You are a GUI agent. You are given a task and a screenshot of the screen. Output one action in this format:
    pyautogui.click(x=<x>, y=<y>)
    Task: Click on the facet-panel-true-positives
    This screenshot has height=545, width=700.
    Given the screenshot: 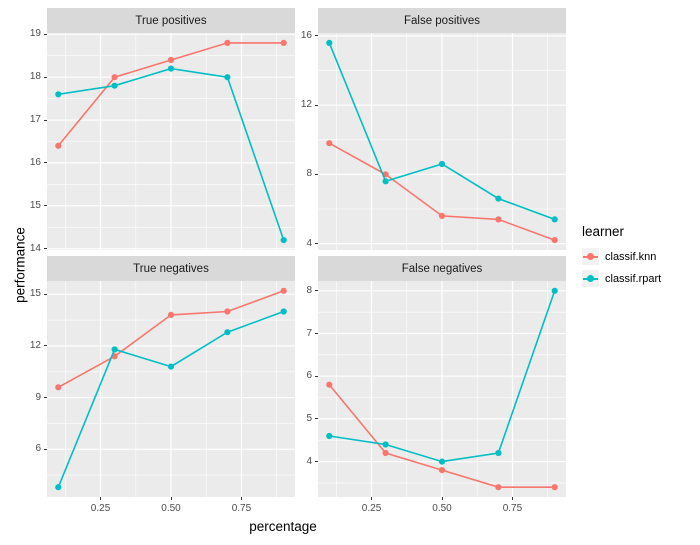 What is the action you would take?
    pyautogui.click(x=171, y=141)
    